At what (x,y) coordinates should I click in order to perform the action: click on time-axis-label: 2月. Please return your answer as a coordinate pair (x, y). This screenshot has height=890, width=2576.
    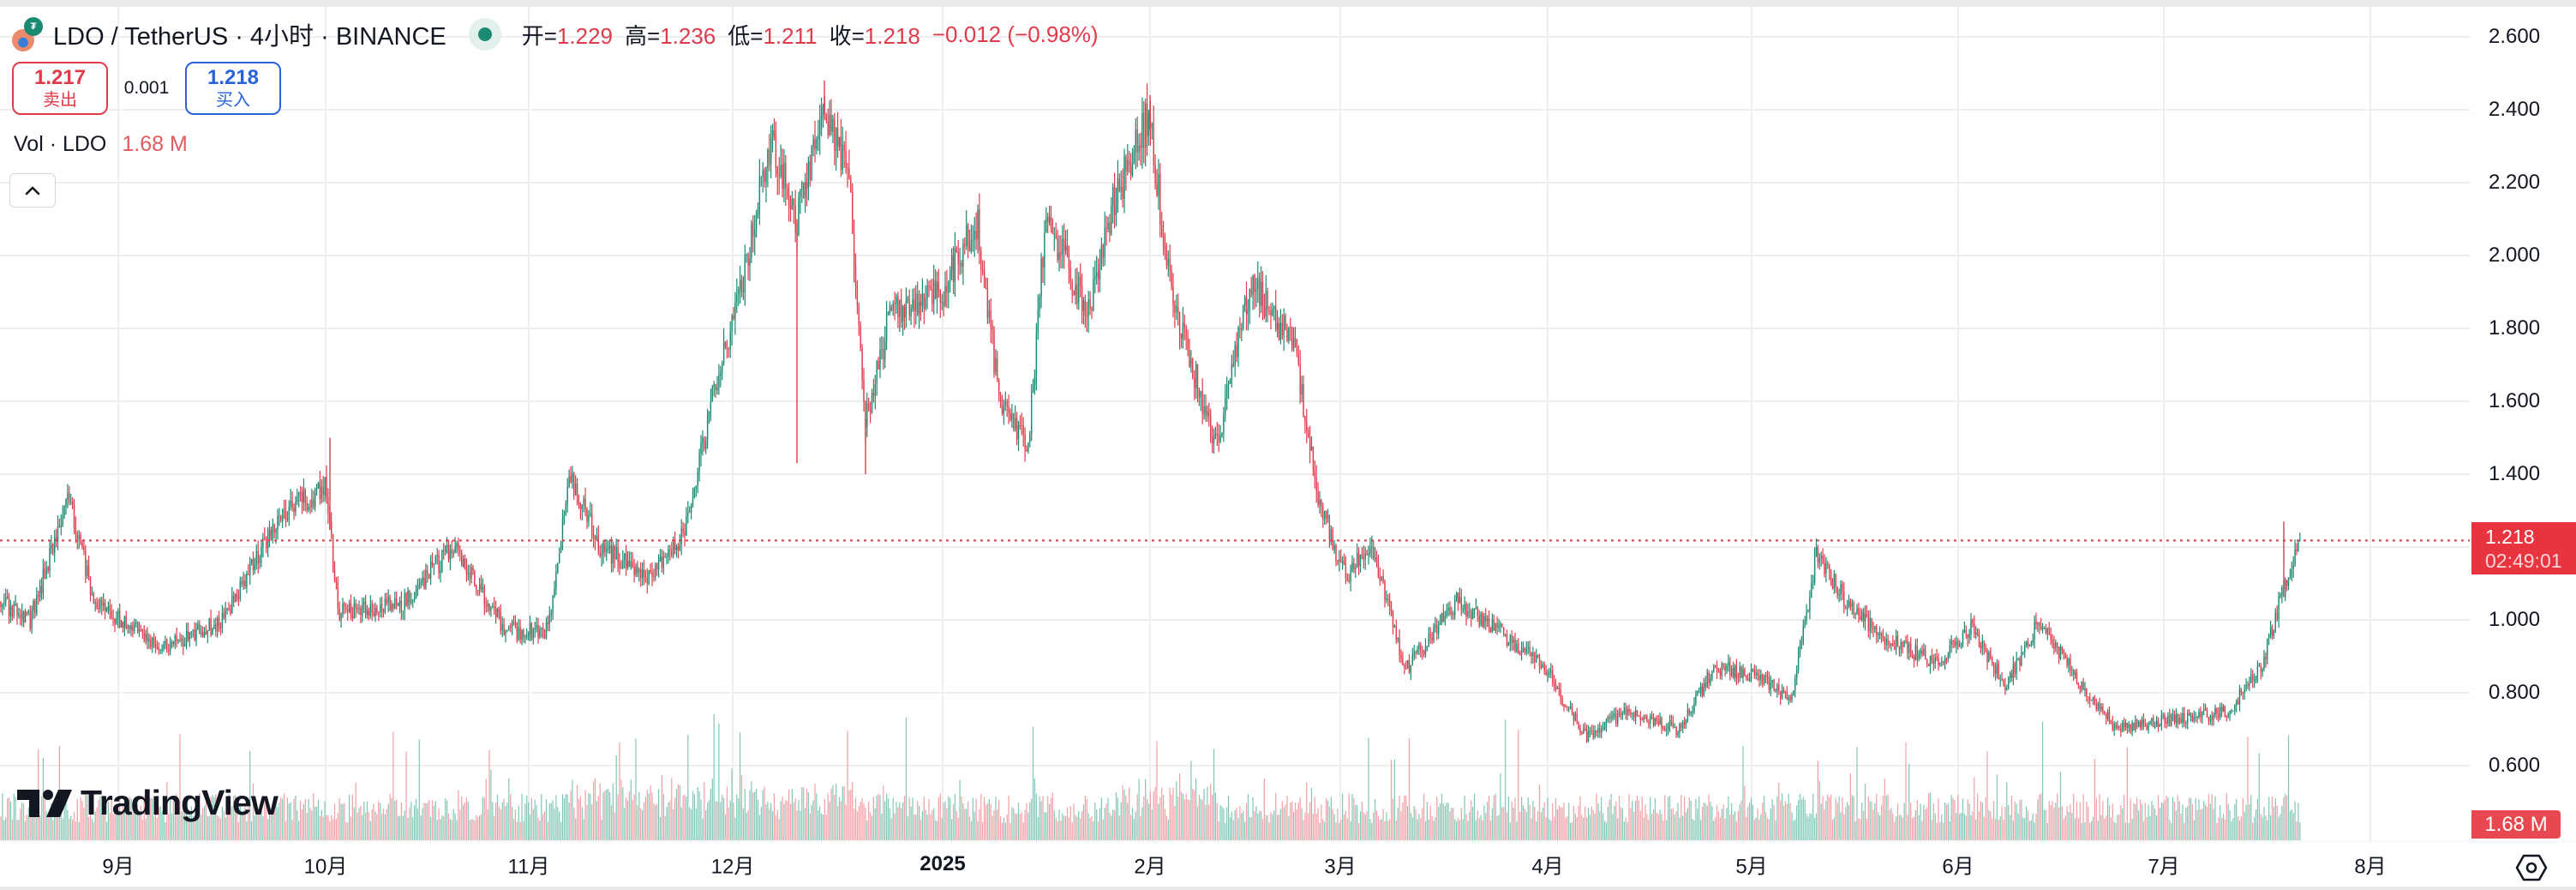
    Looking at the image, I should click on (1150, 867).